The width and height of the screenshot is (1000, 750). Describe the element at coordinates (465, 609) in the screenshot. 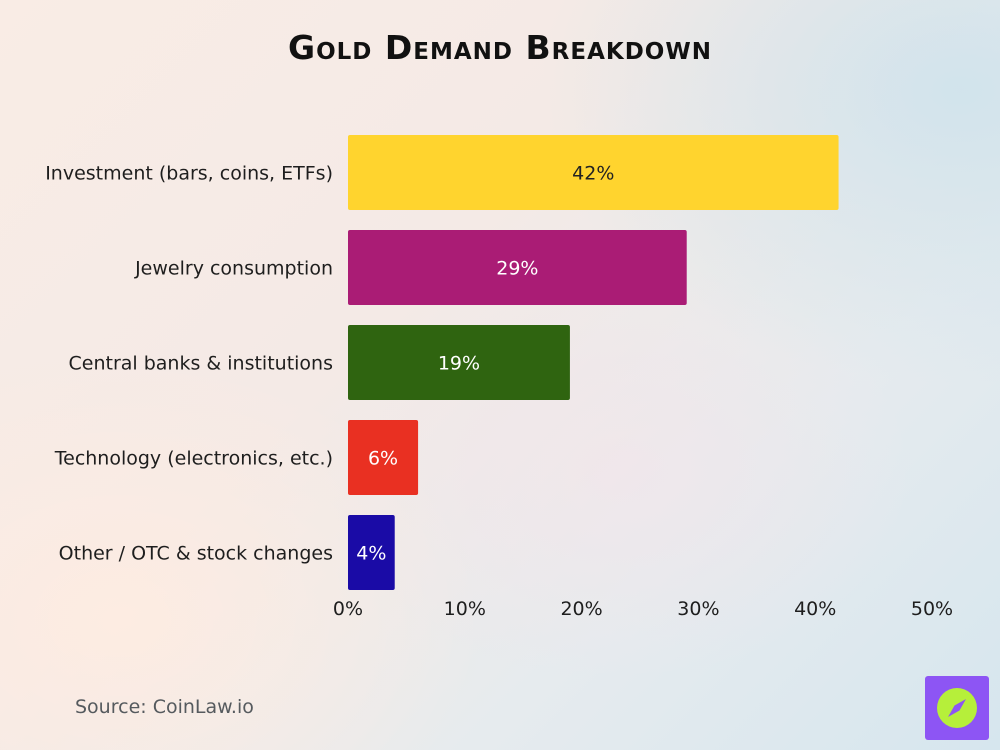

I see `x-tick-label: 10%` at that location.